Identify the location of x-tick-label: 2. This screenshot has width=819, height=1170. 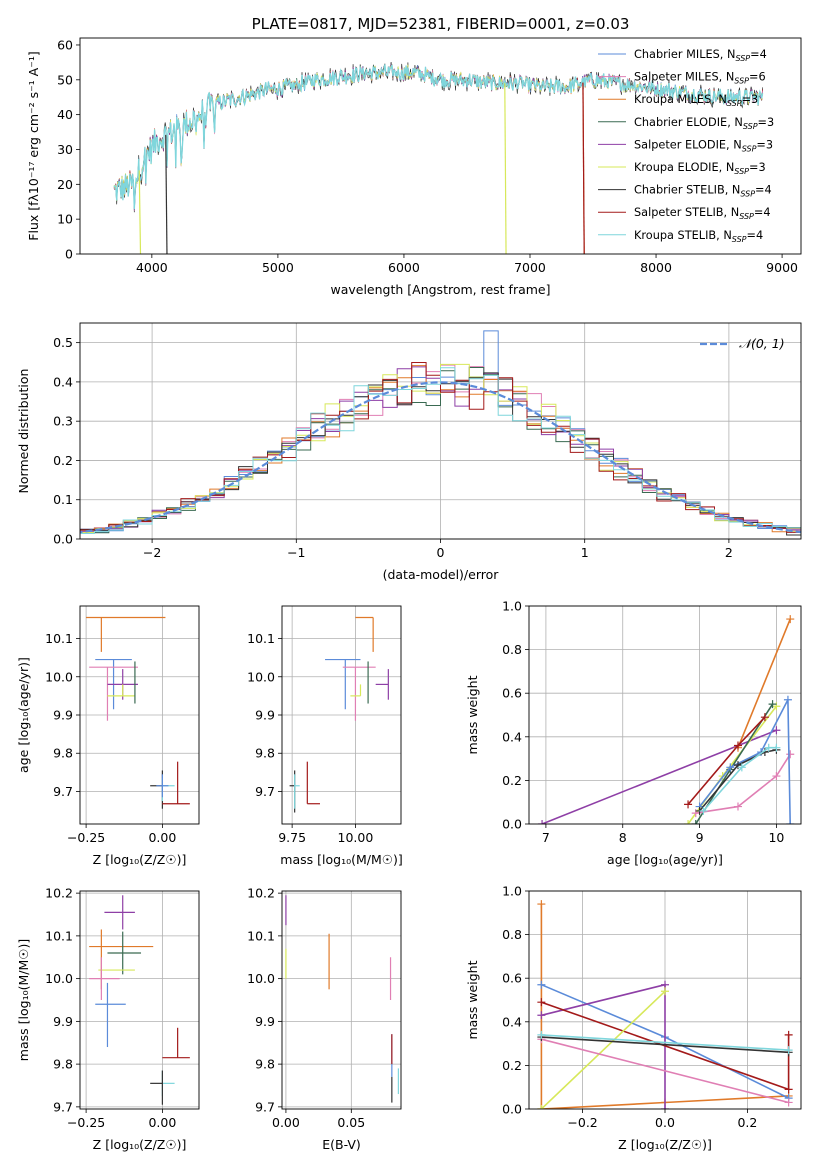
(729, 552).